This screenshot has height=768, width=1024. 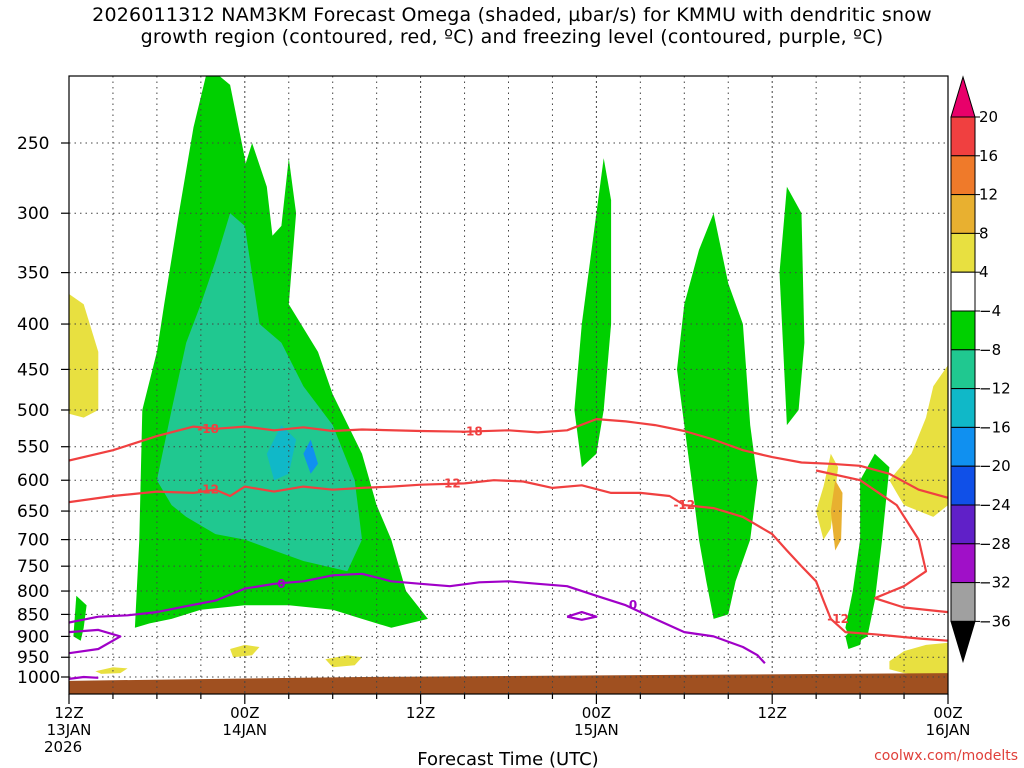 I want to click on colorbar-label-8: −16, so click(x=995, y=427).